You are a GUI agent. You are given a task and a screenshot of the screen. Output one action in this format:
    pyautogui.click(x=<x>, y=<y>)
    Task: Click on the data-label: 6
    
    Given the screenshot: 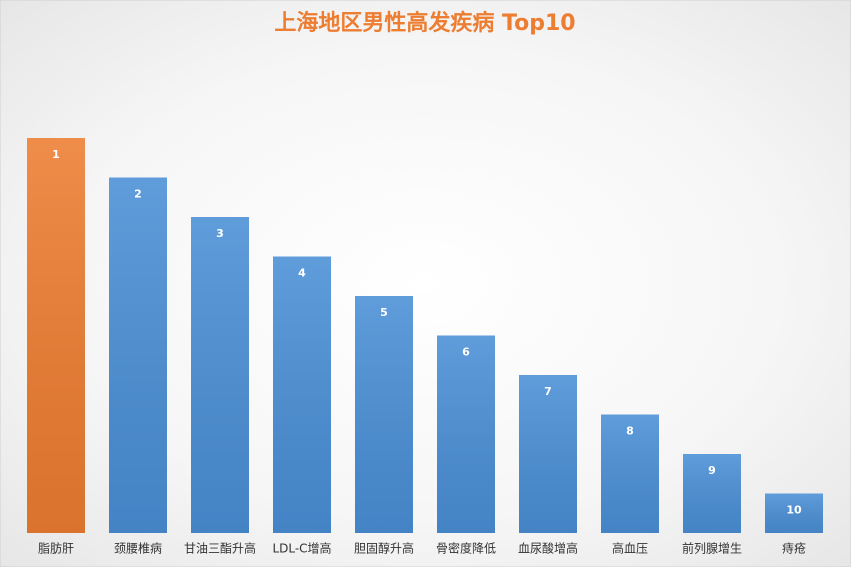 What is the action you would take?
    pyautogui.click(x=466, y=352)
    